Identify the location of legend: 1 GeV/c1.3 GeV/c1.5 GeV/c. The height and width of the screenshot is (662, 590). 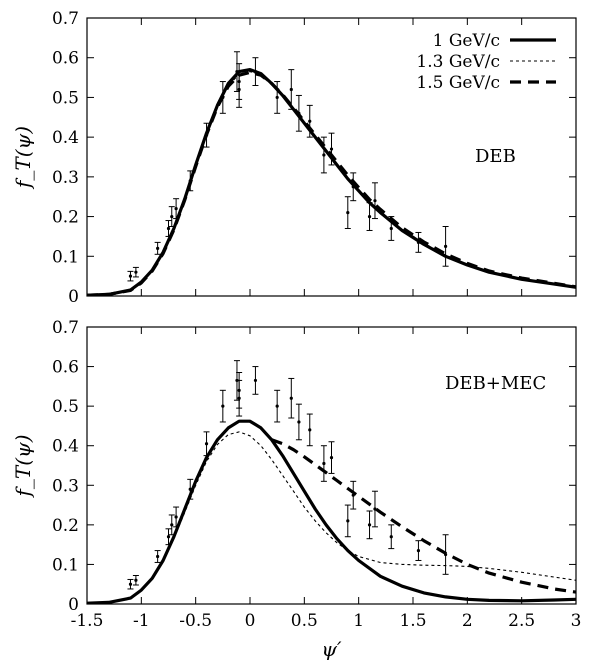
(486, 62).